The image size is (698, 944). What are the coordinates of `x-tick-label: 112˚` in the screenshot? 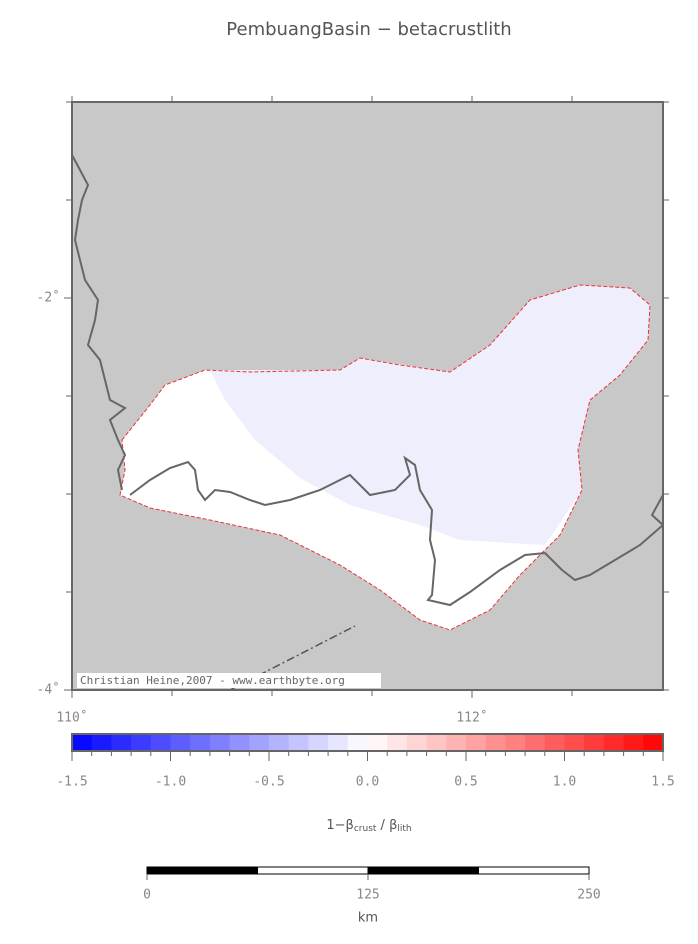 It's located at (471, 718).